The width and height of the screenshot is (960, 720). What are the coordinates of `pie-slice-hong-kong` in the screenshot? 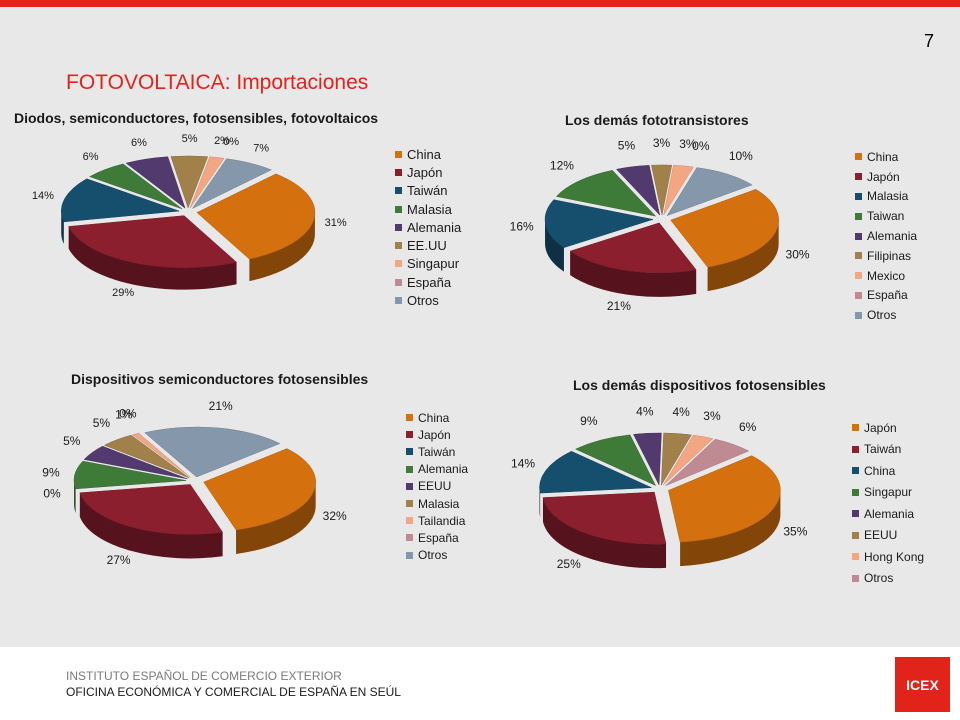 It's located at (688, 460).